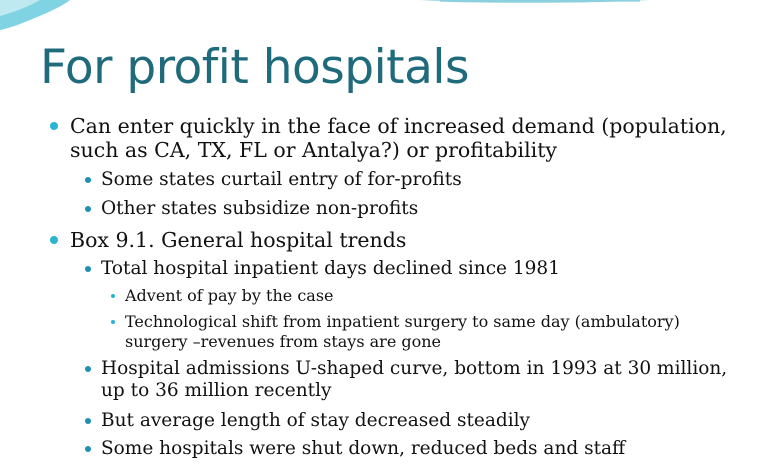  I want to click on sub-sub-bullet-item: Advent of pay by the case, so click(222, 296).